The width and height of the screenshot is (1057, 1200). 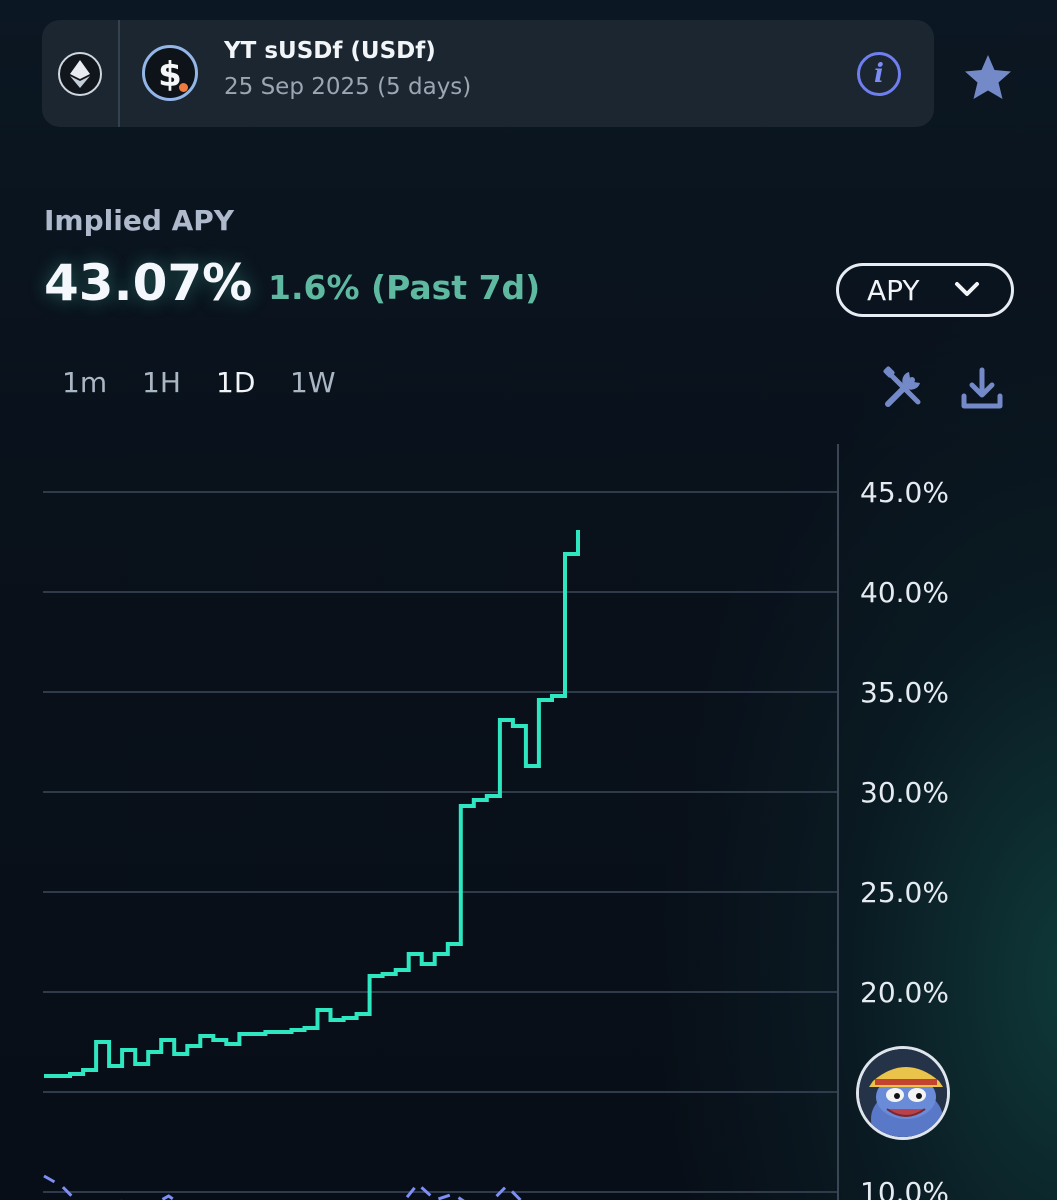 I want to click on mode-select-label: APY, so click(x=893, y=290).